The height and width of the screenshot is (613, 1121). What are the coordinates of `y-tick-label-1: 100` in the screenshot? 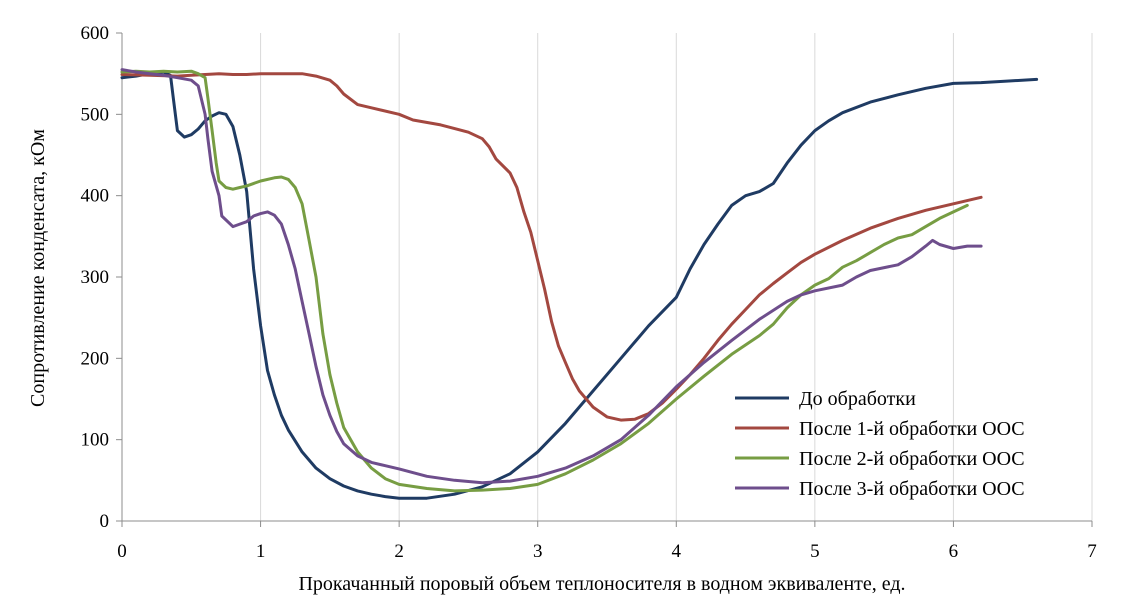 It's located at (95, 440).